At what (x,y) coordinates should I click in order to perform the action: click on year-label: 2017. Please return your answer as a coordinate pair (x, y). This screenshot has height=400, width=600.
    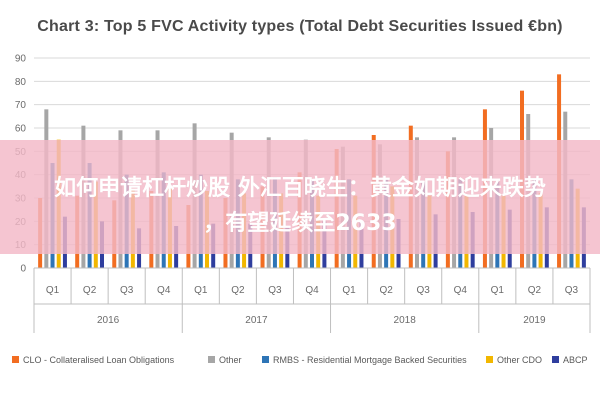
    Looking at the image, I should click on (256, 320).